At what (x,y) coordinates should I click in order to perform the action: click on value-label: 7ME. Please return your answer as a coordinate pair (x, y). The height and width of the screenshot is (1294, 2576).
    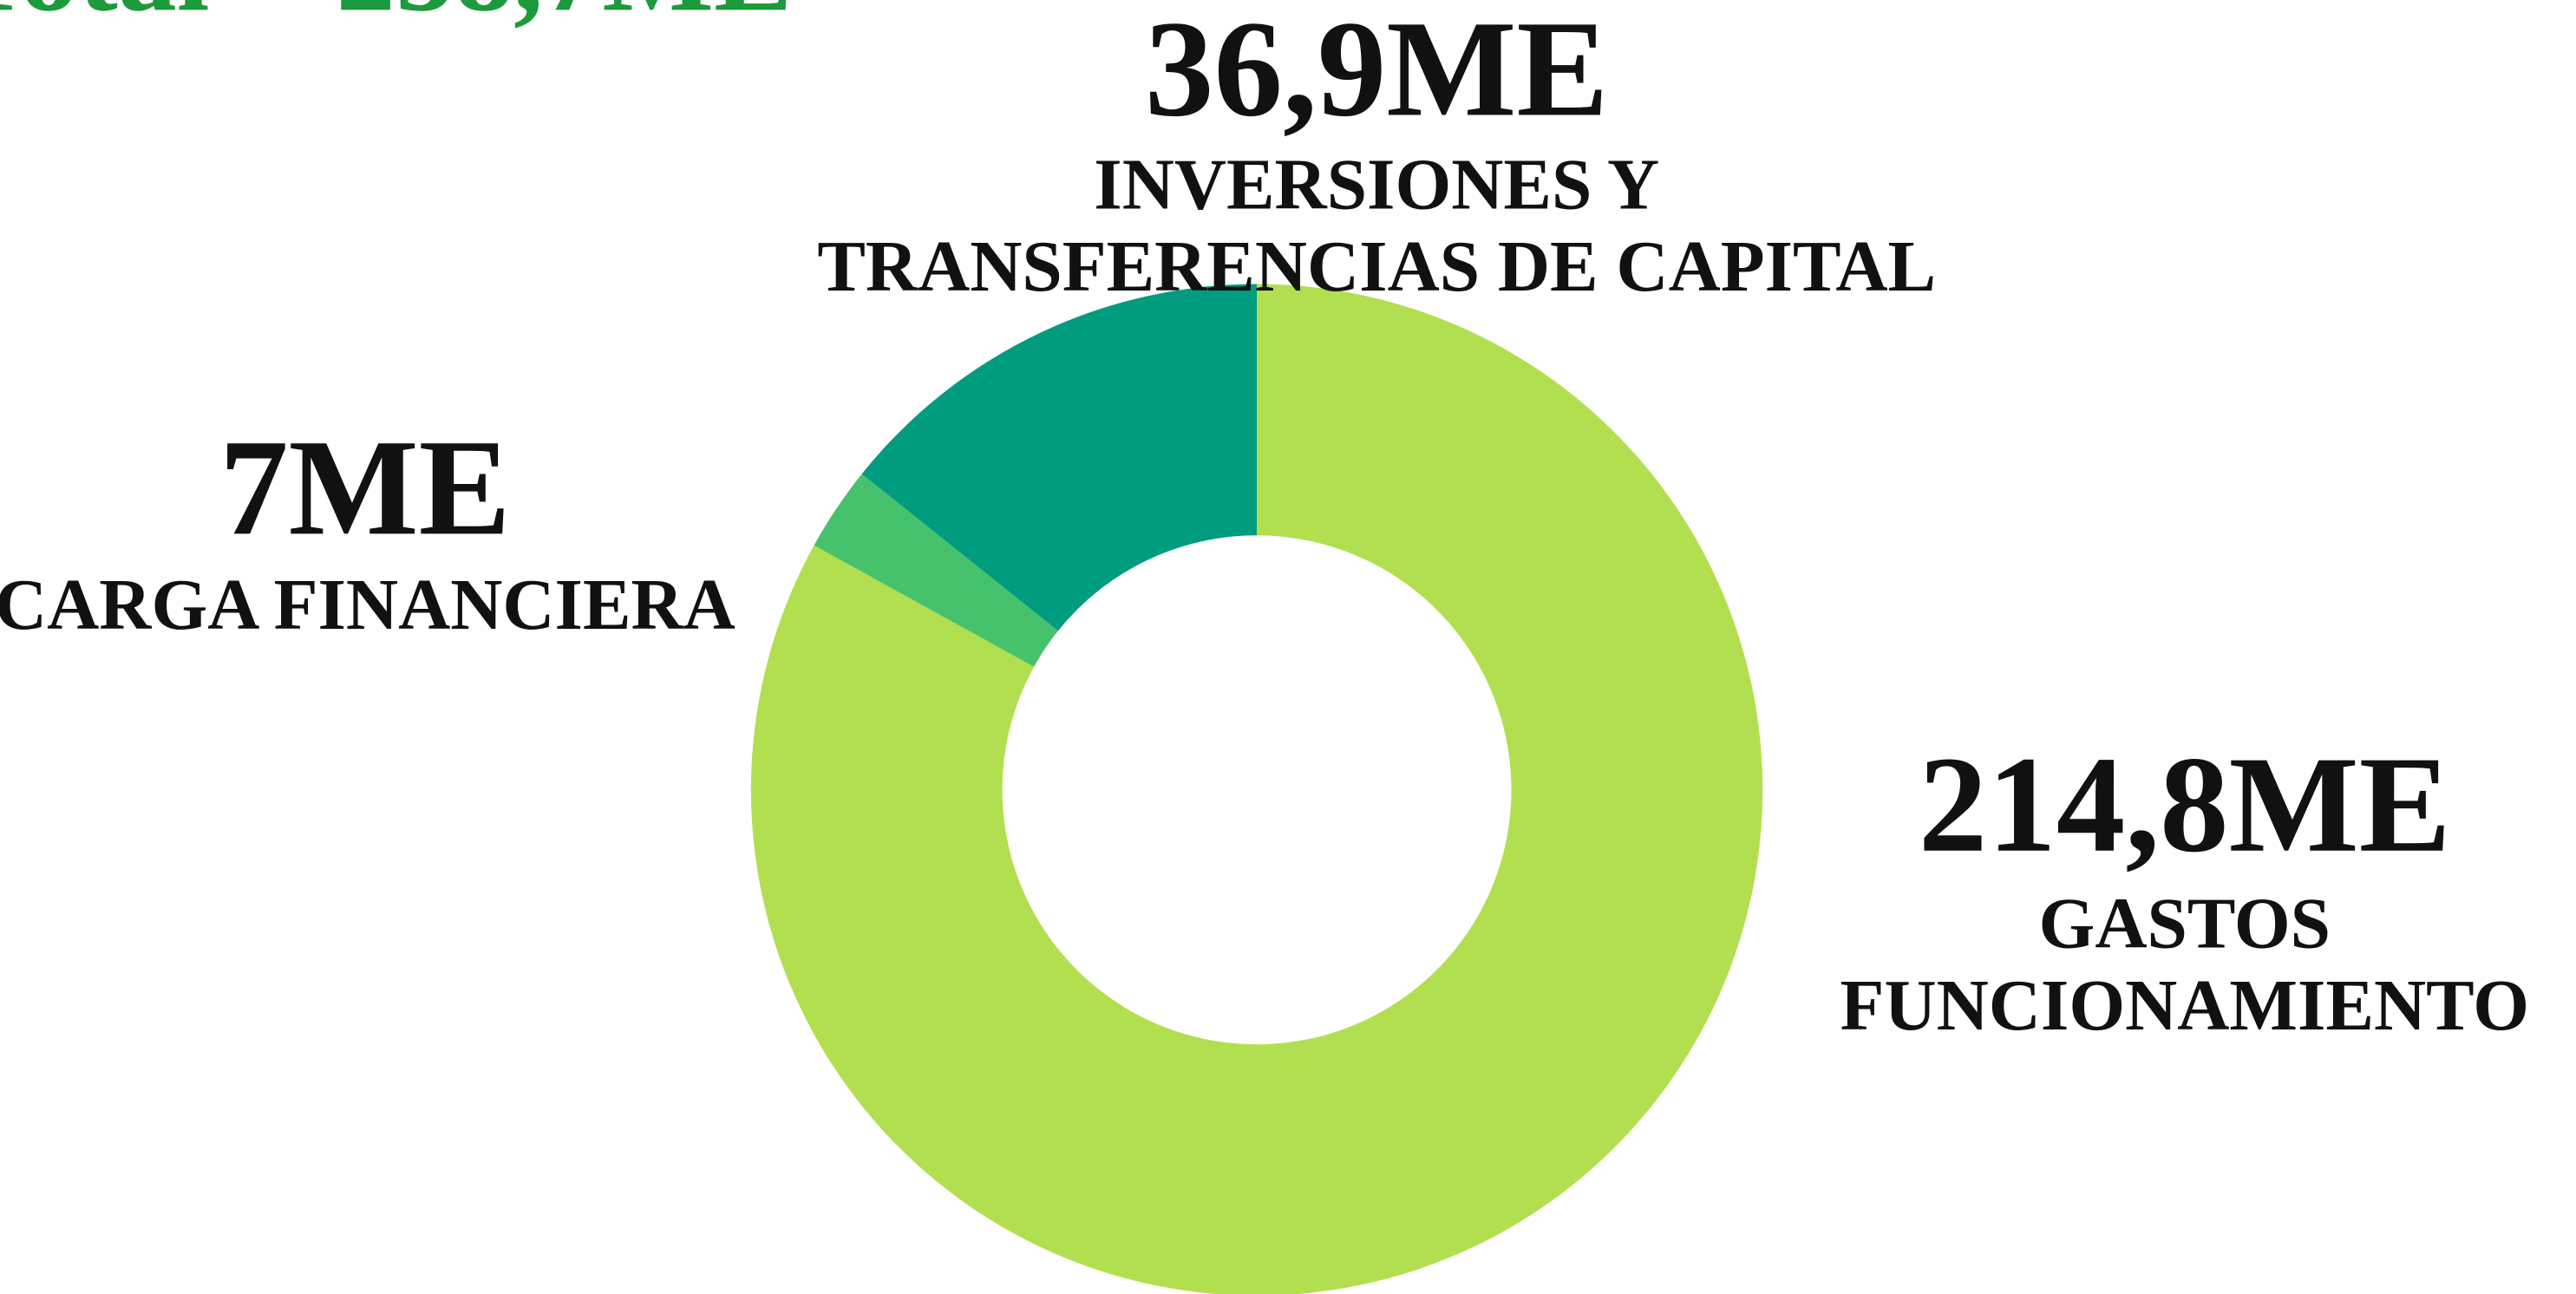
    Looking at the image, I should click on (365, 487).